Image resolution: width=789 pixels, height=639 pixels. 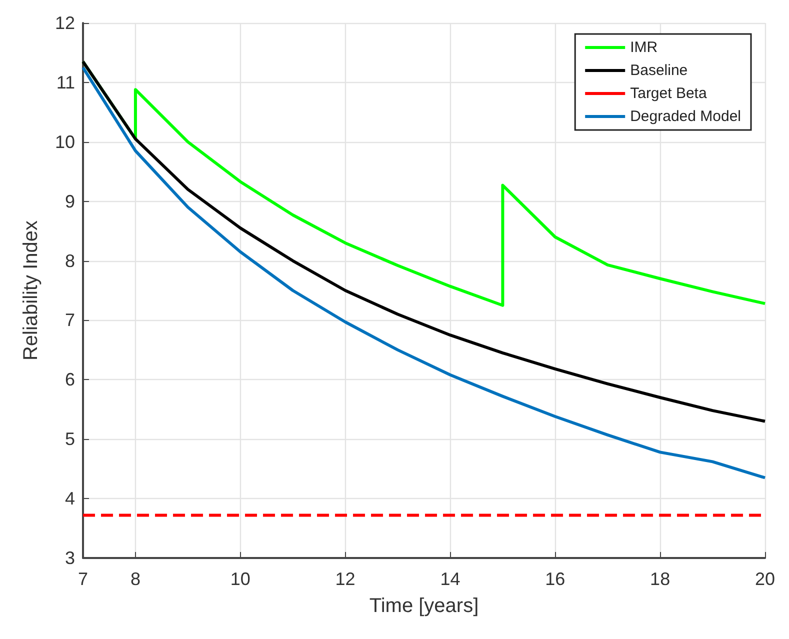 I want to click on y-tick-label: 10, so click(x=64, y=142).